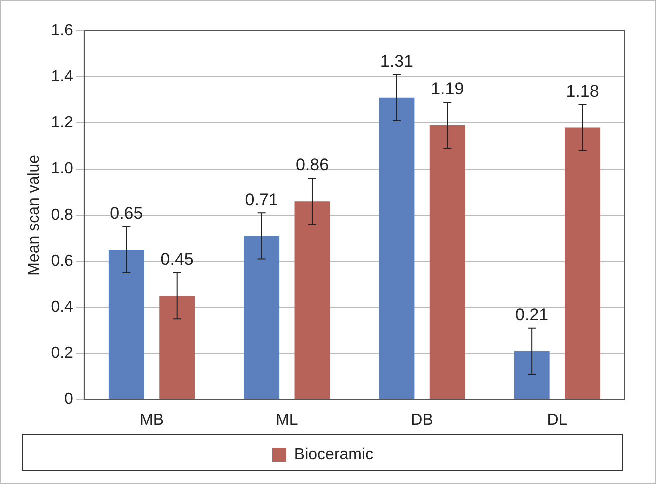  I want to click on y-tick-label: 0.8, so click(62, 215).